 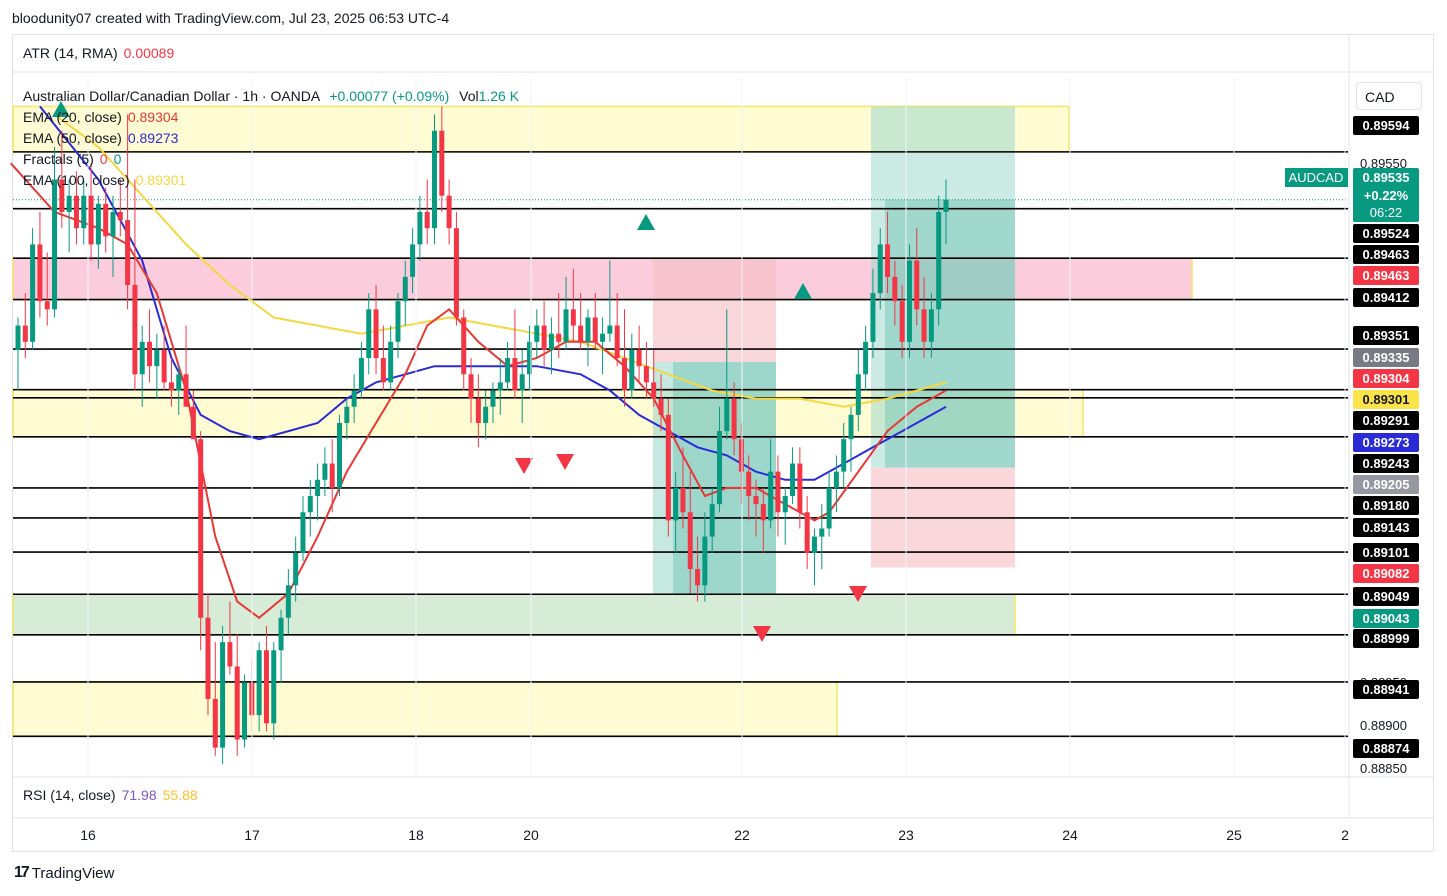 I want to click on fractal-down-icon, so click(x=565, y=462).